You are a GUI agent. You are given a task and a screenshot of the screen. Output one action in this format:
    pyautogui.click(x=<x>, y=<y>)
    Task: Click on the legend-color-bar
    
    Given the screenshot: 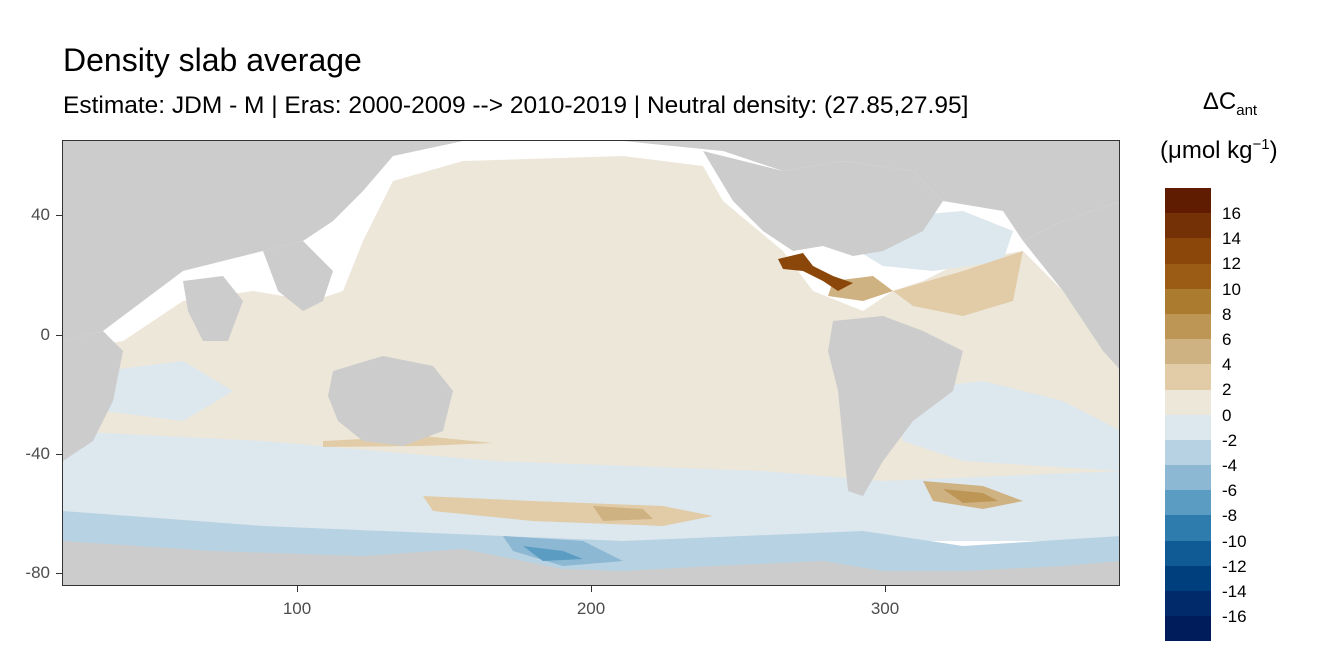 What is the action you would take?
    pyautogui.click(x=1188, y=415)
    